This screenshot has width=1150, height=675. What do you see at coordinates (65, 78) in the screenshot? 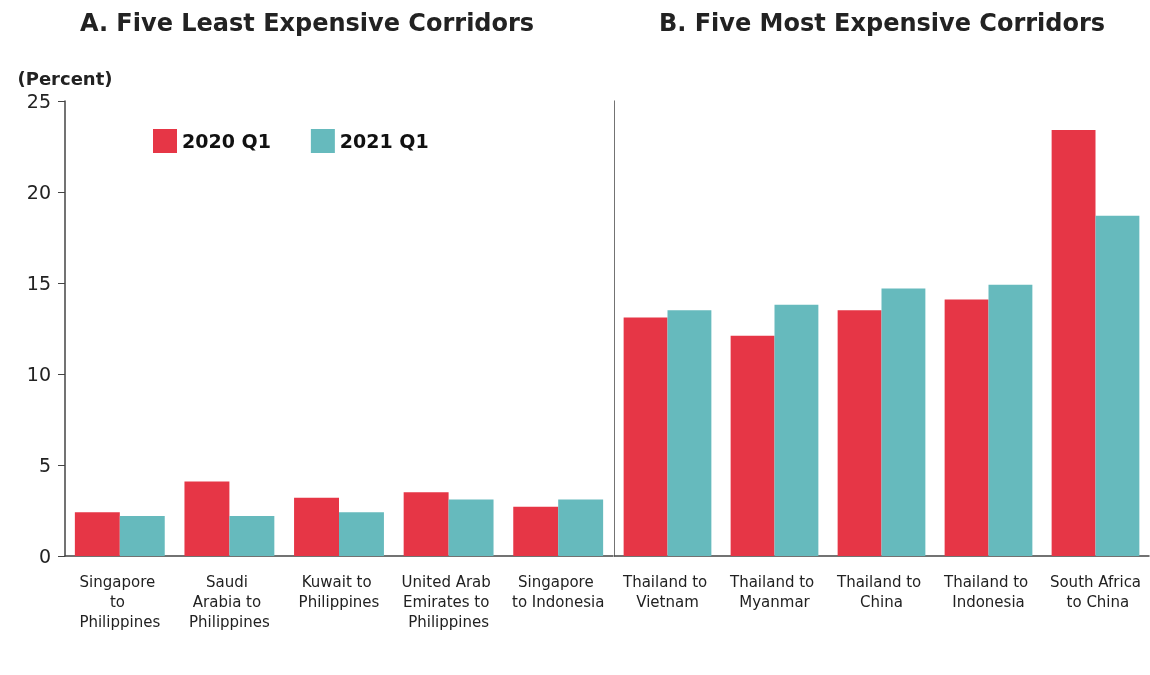
I see `y-axis-title: (Percent)` at bounding box center [65, 78].